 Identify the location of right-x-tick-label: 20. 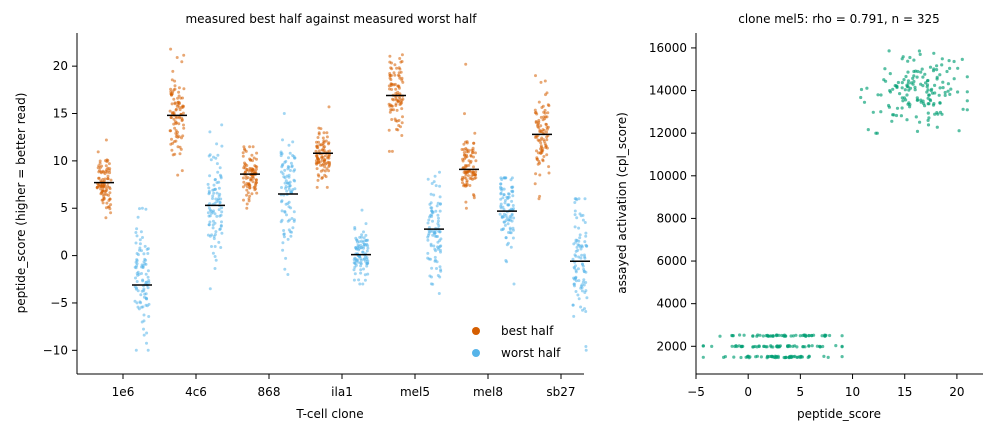
(956, 392).